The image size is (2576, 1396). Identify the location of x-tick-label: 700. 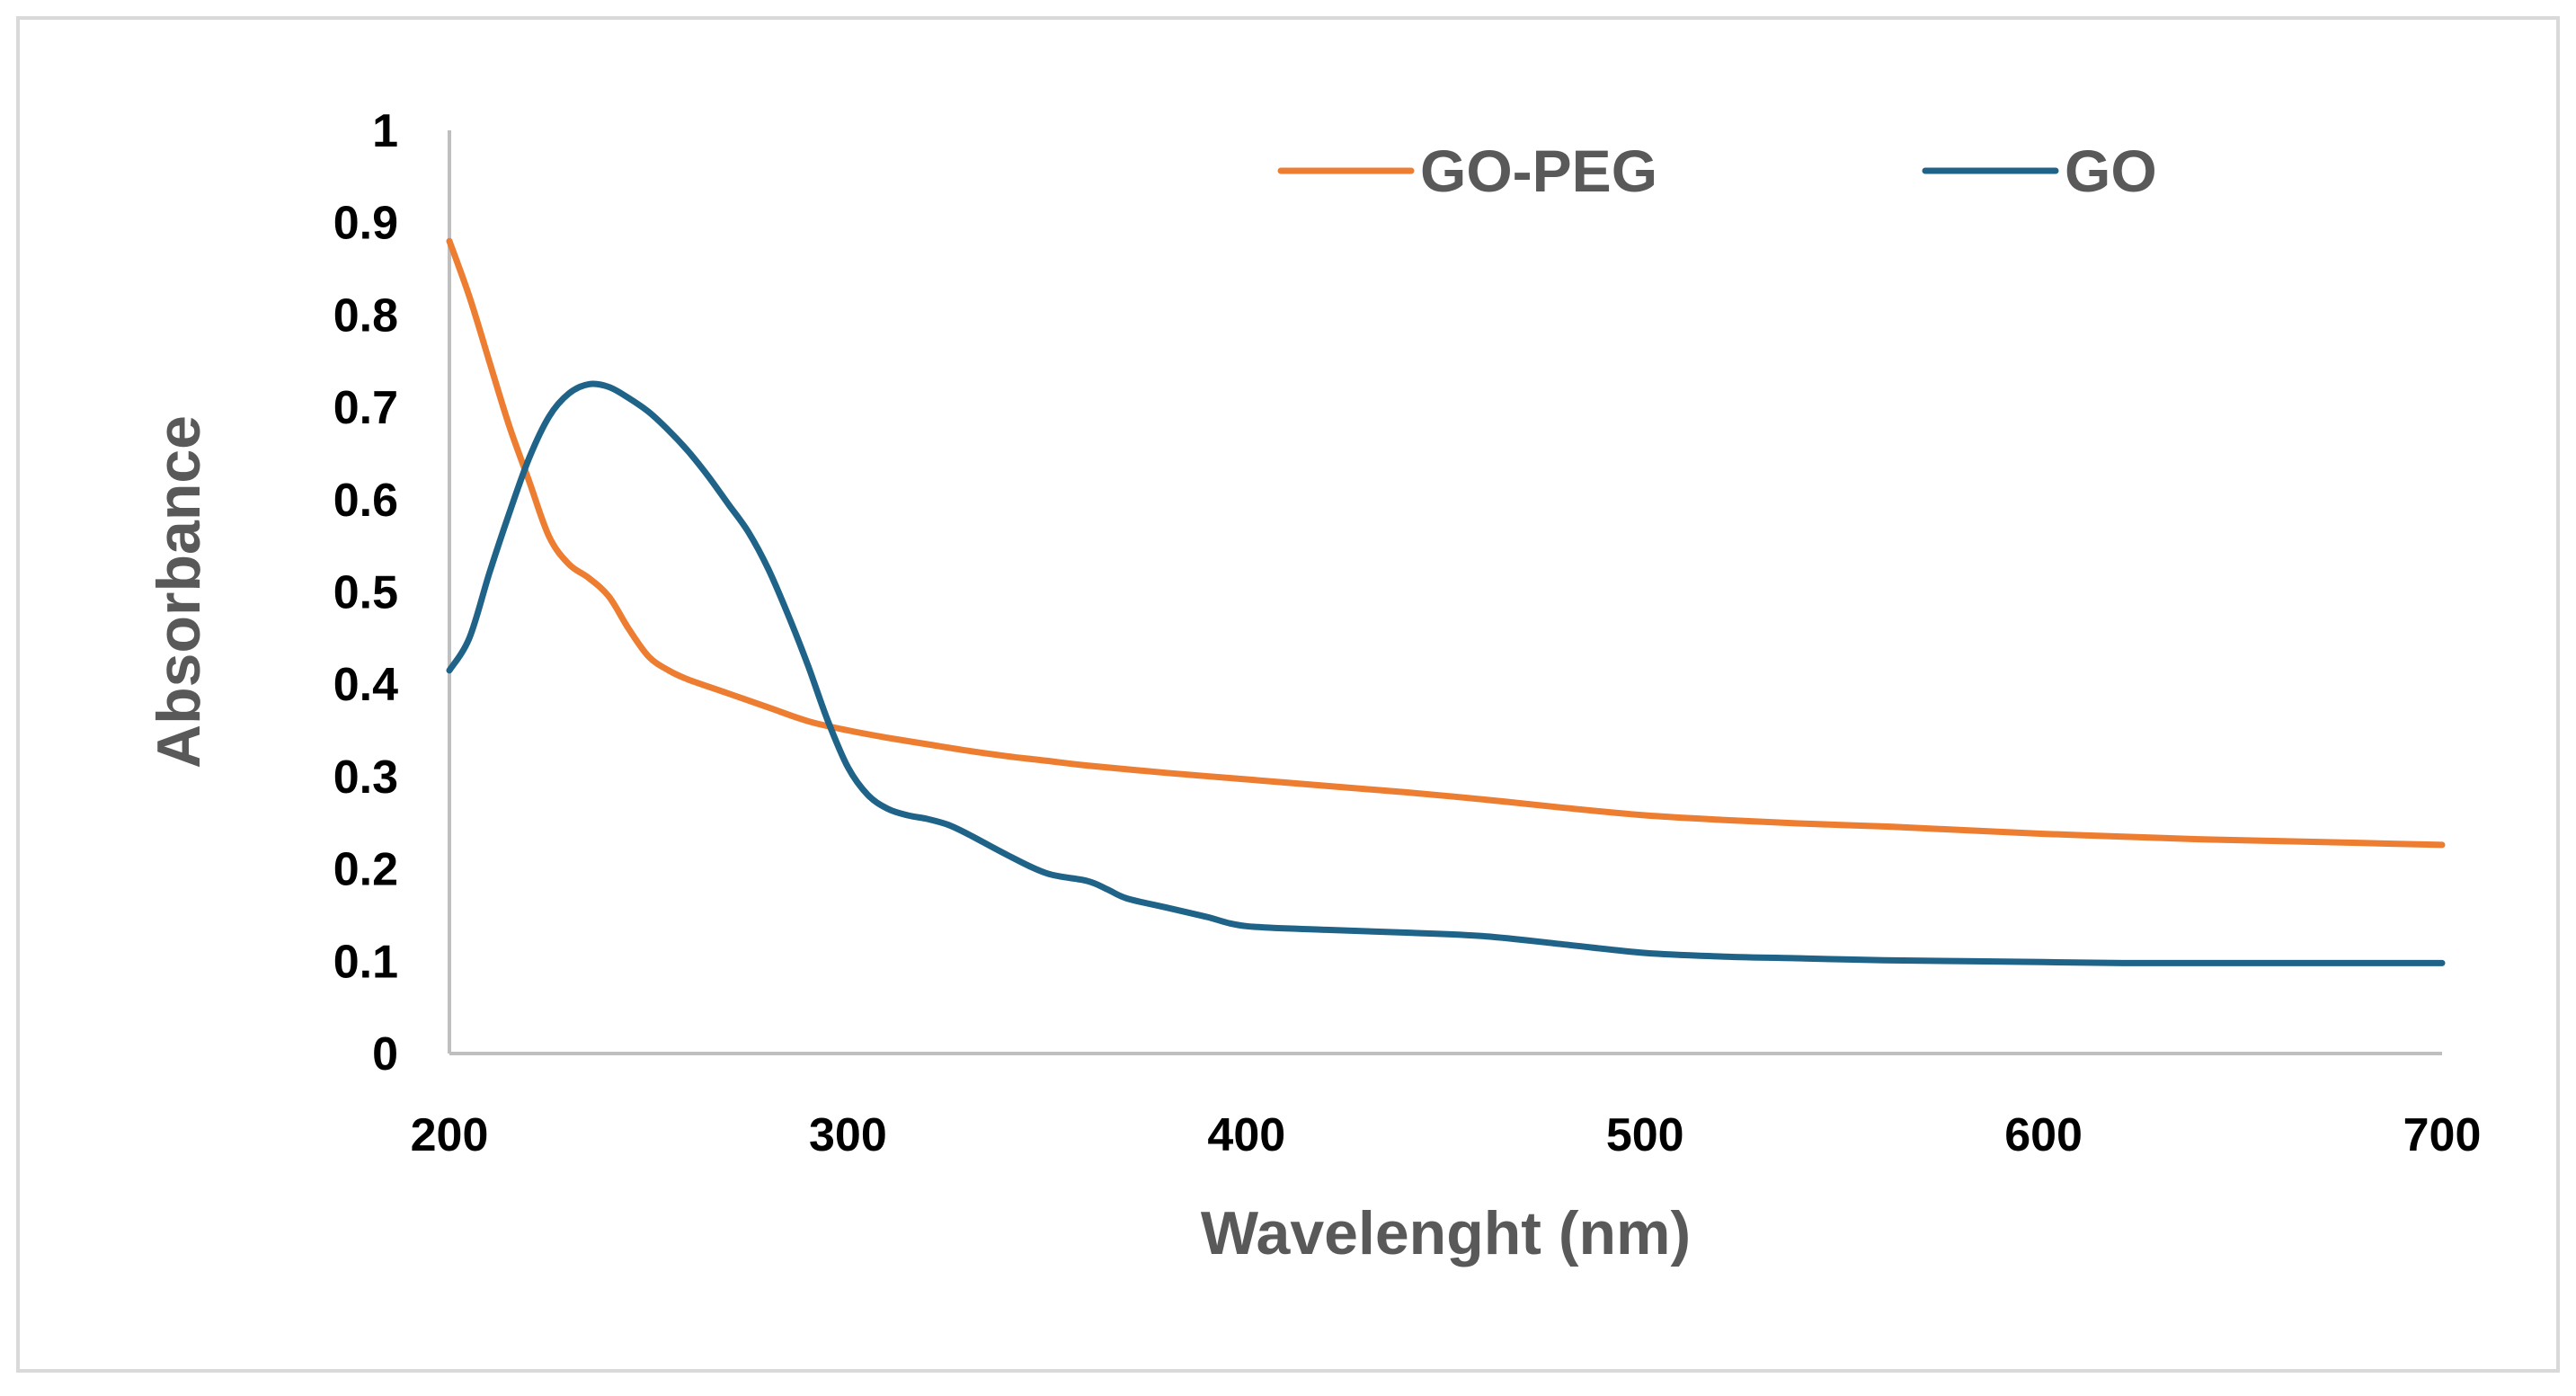
(2442, 1135).